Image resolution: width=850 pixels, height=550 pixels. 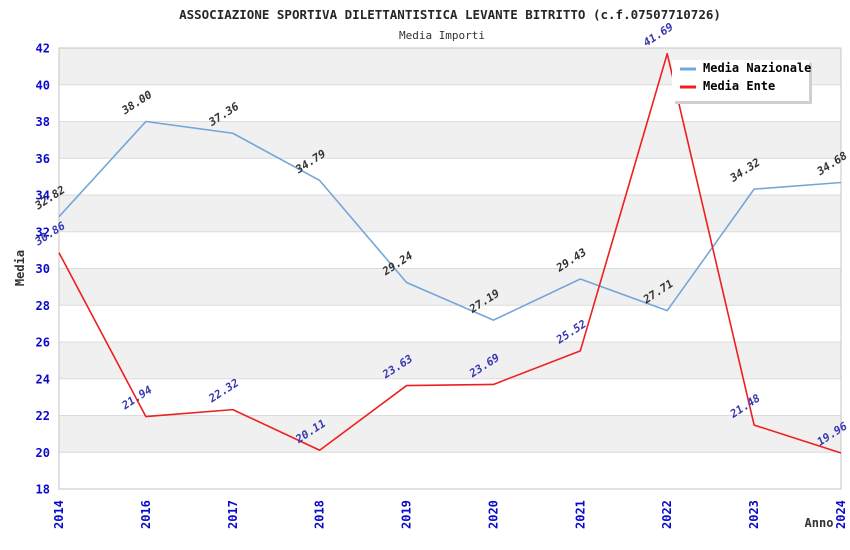 I want to click on x-tick-label: 2022, so click(x=667, y=514).